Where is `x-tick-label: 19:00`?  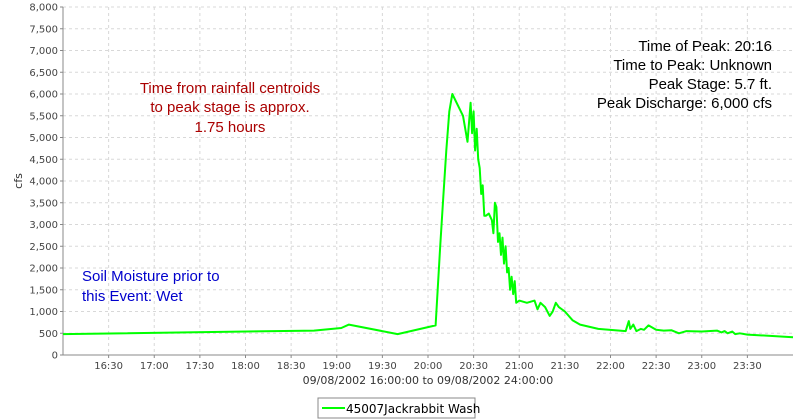
x-tick-label: 19:00 is located at coordinates (336, 366).